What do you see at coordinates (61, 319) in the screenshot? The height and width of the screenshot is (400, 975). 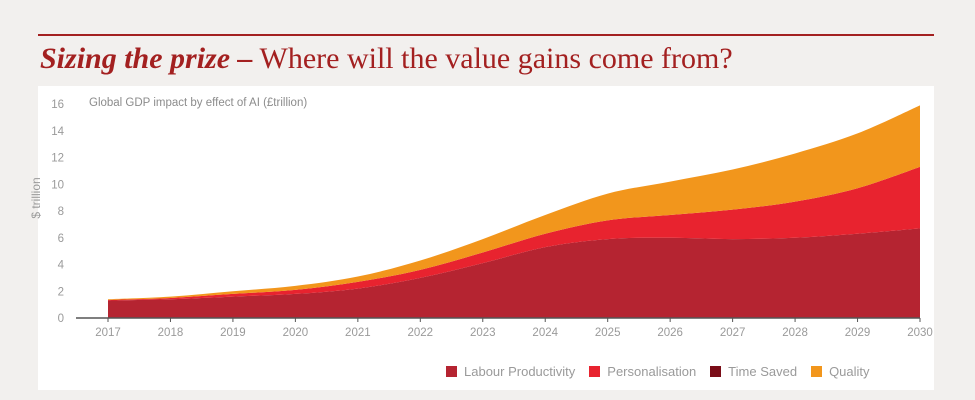 I see `y-tick-label: 0` at bounding box center [61, 319].